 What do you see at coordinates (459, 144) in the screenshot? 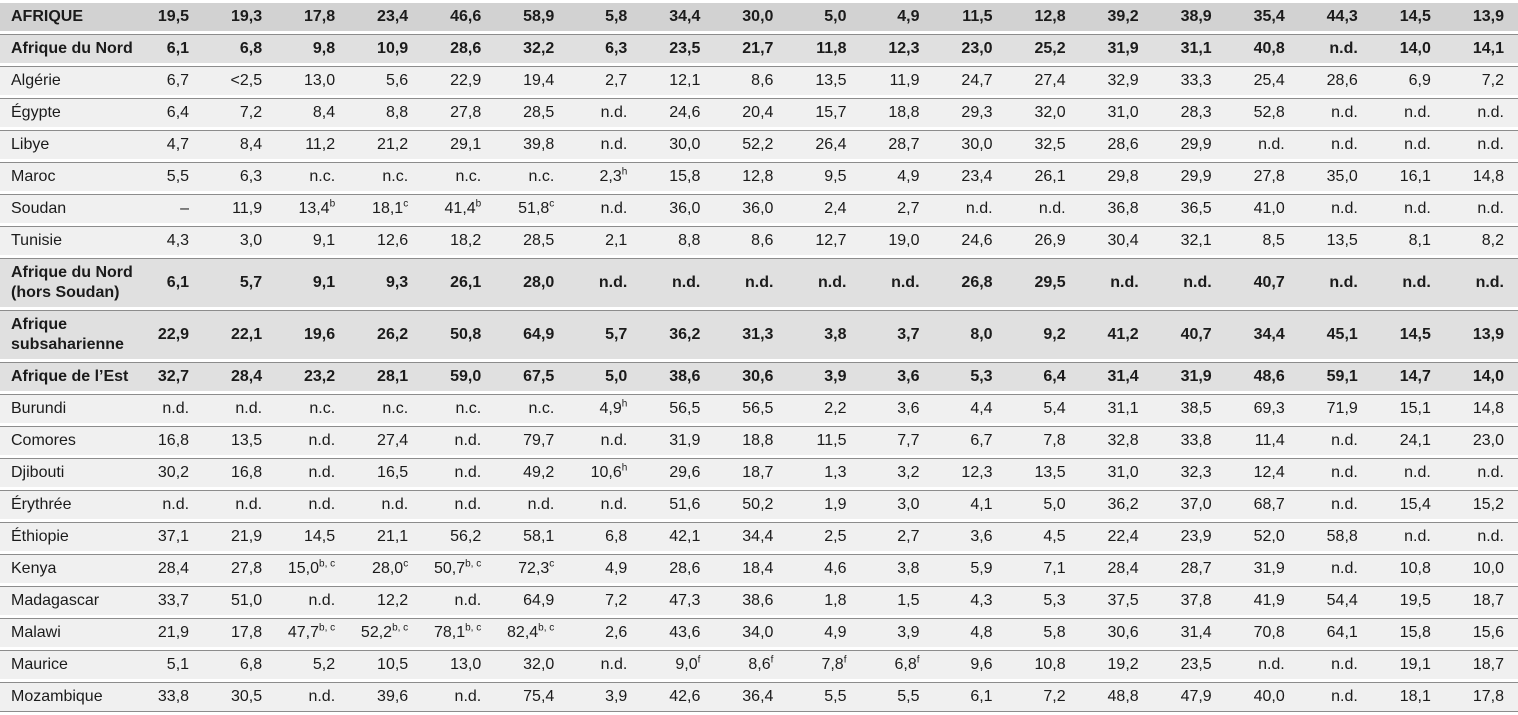
I see `table-cell: 29,1` at bounding box center [459, 144].